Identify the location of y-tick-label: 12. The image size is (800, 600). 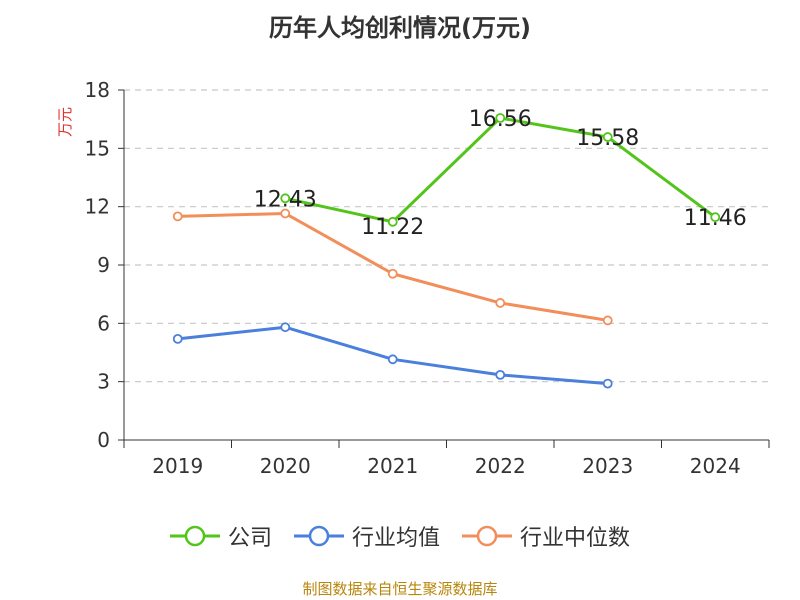
(97, 207).